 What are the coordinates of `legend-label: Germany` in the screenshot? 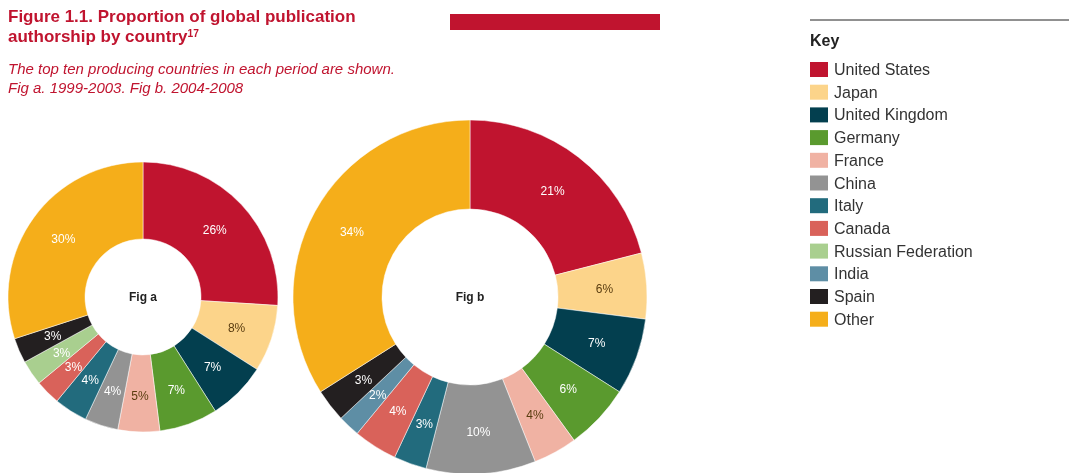 It's located at (867, 138).